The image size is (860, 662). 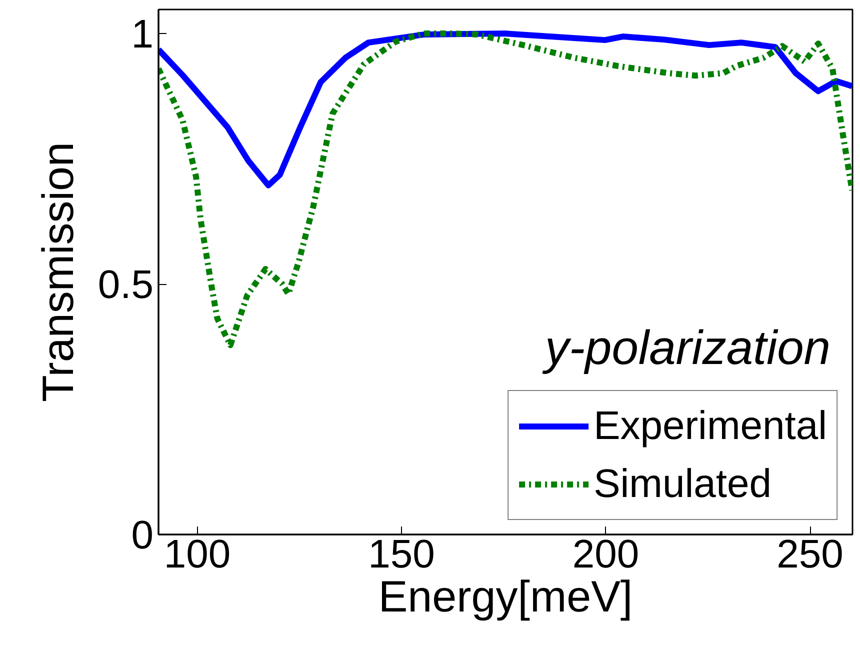 What do you see at coordinates (197, 554) in the screenshot?
I see `x-tick-label: 100` at bounding box center [197, 554].